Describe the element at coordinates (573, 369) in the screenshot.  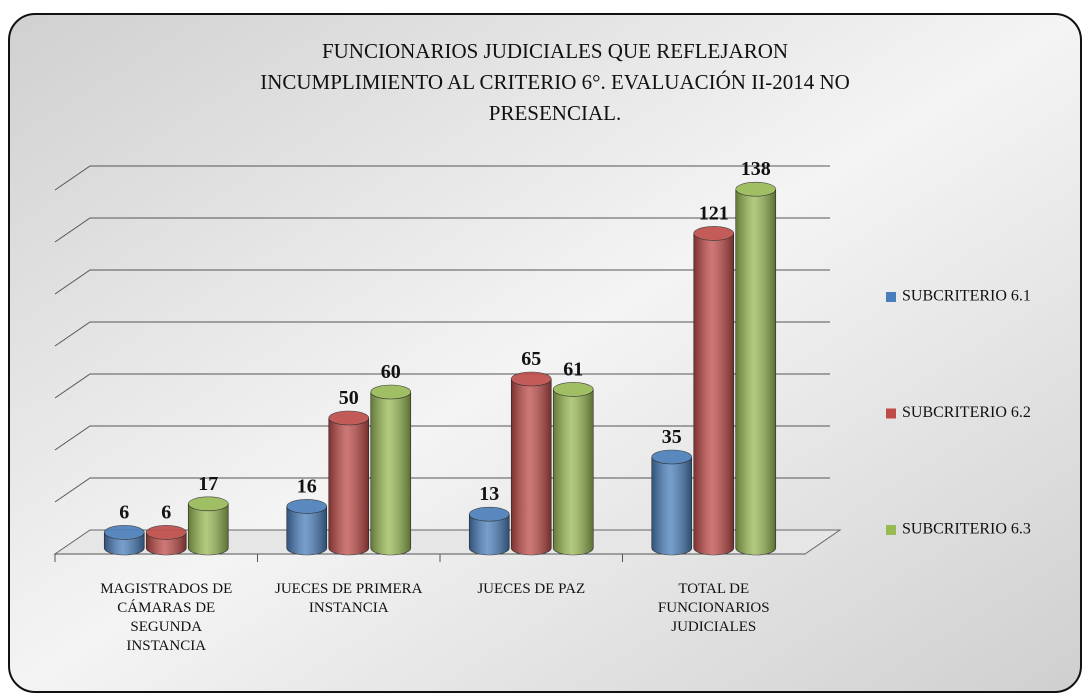
I see `value-label: 61` at that location.